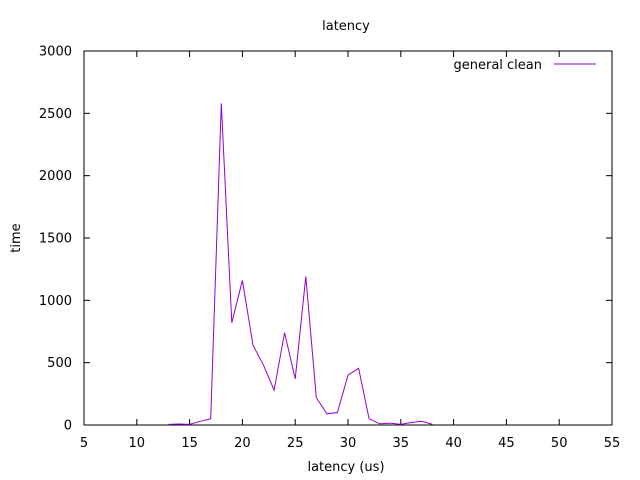  What do you see at coordinates (295, 443) in the screenshot?
I see `x-tick-label: 25` at bounding box center [295, 443].